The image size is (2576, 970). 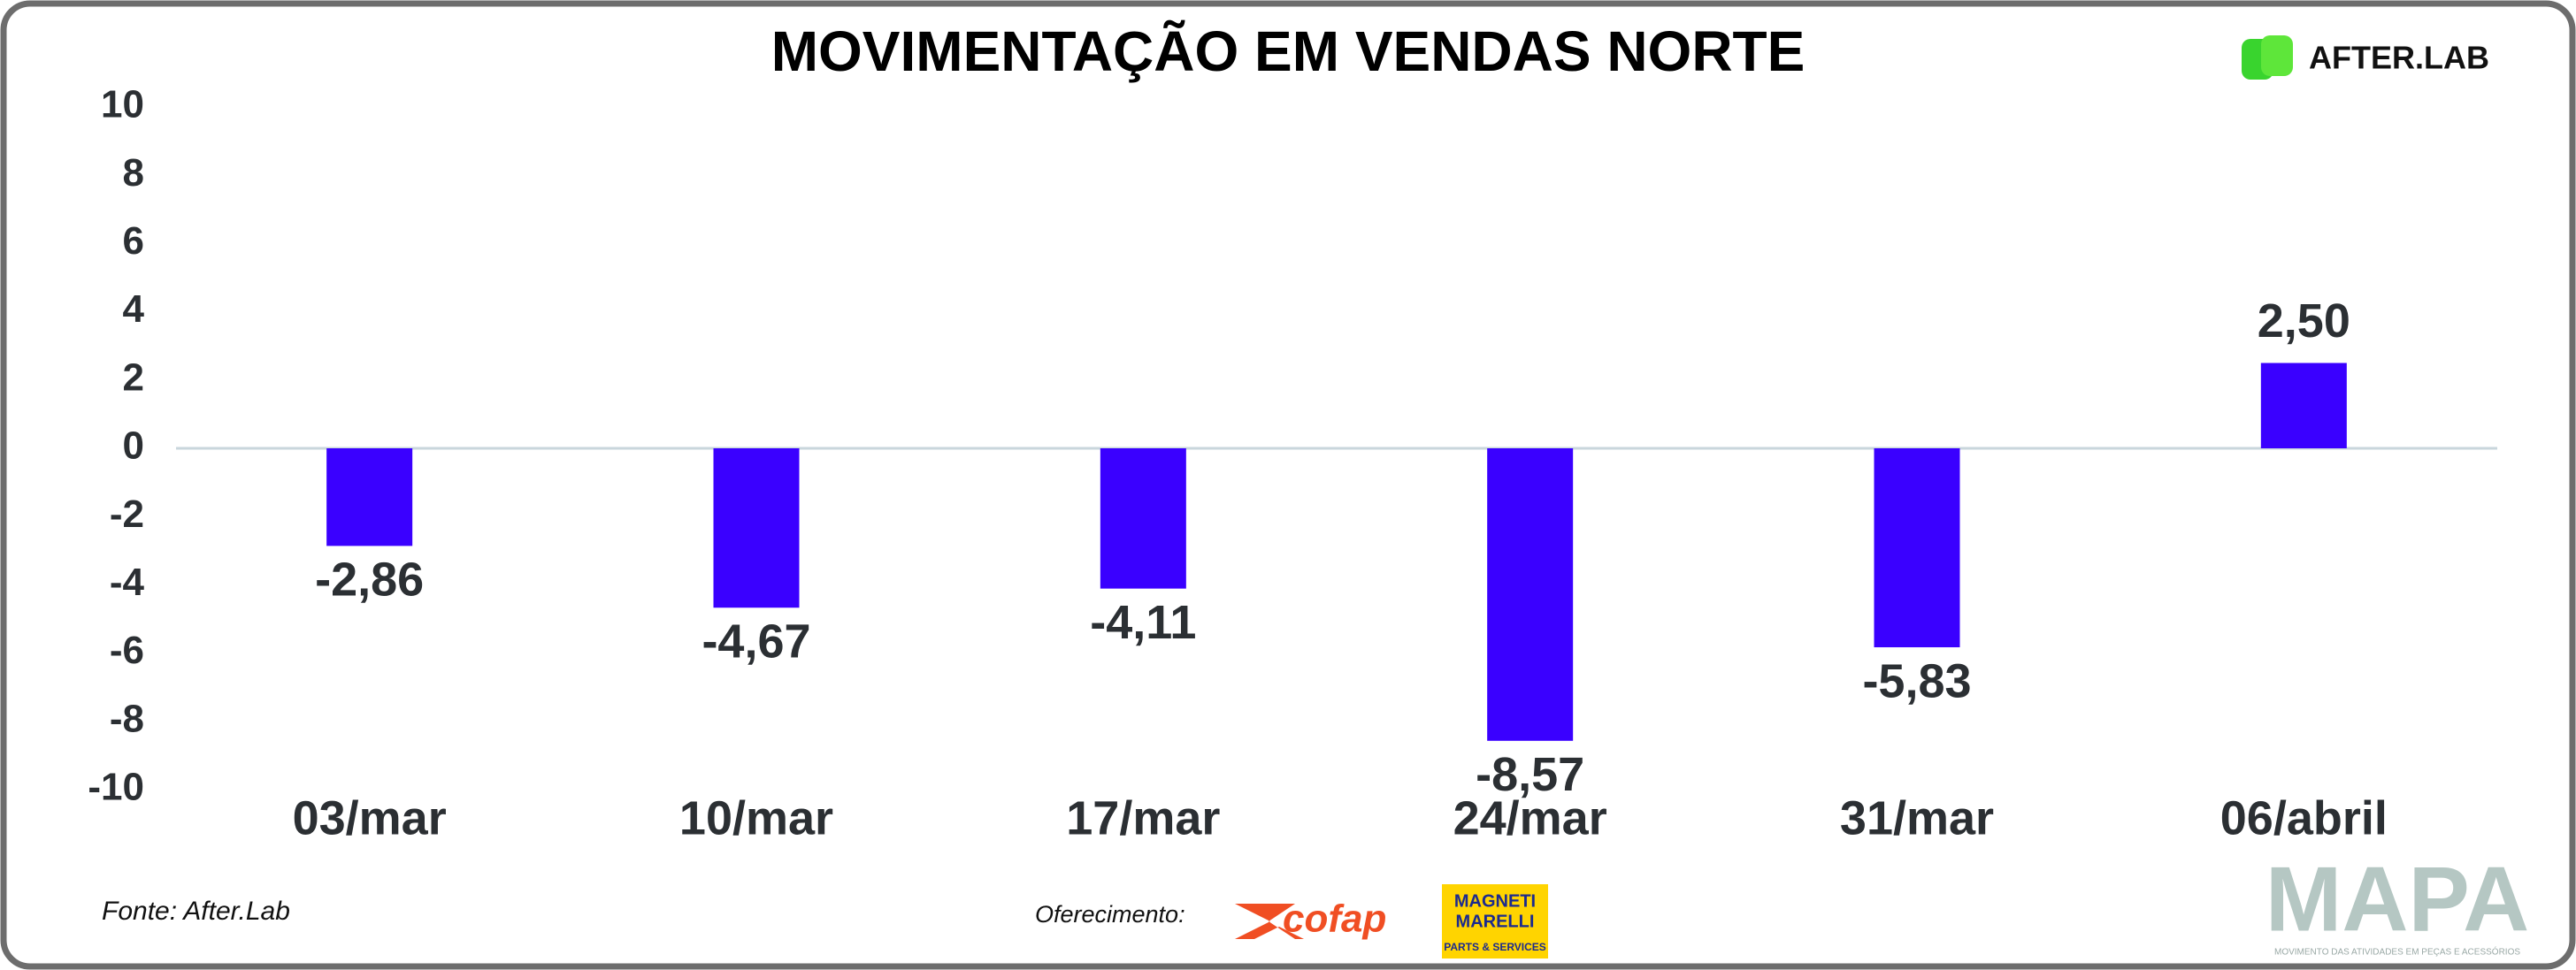 What do you see at coordinates (1288, 51) in the screenshot?
I see `chart-title: MOVIMENTAÇÃO EM VENDAS NORTE` at bounding box center [1288, 51].